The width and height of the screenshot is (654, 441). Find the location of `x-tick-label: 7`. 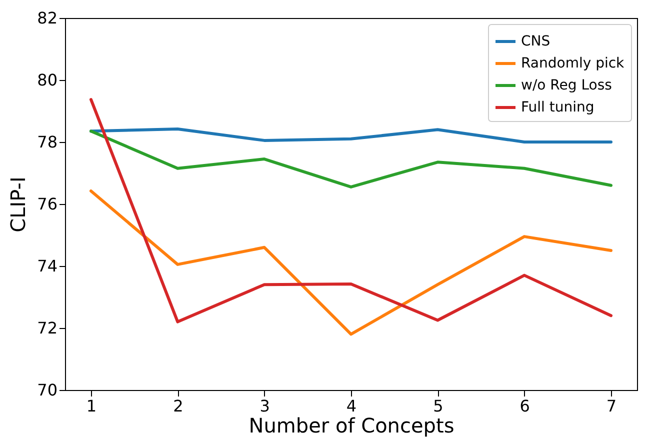

x-tick-label: 7 is located at coordinates (611, 406).